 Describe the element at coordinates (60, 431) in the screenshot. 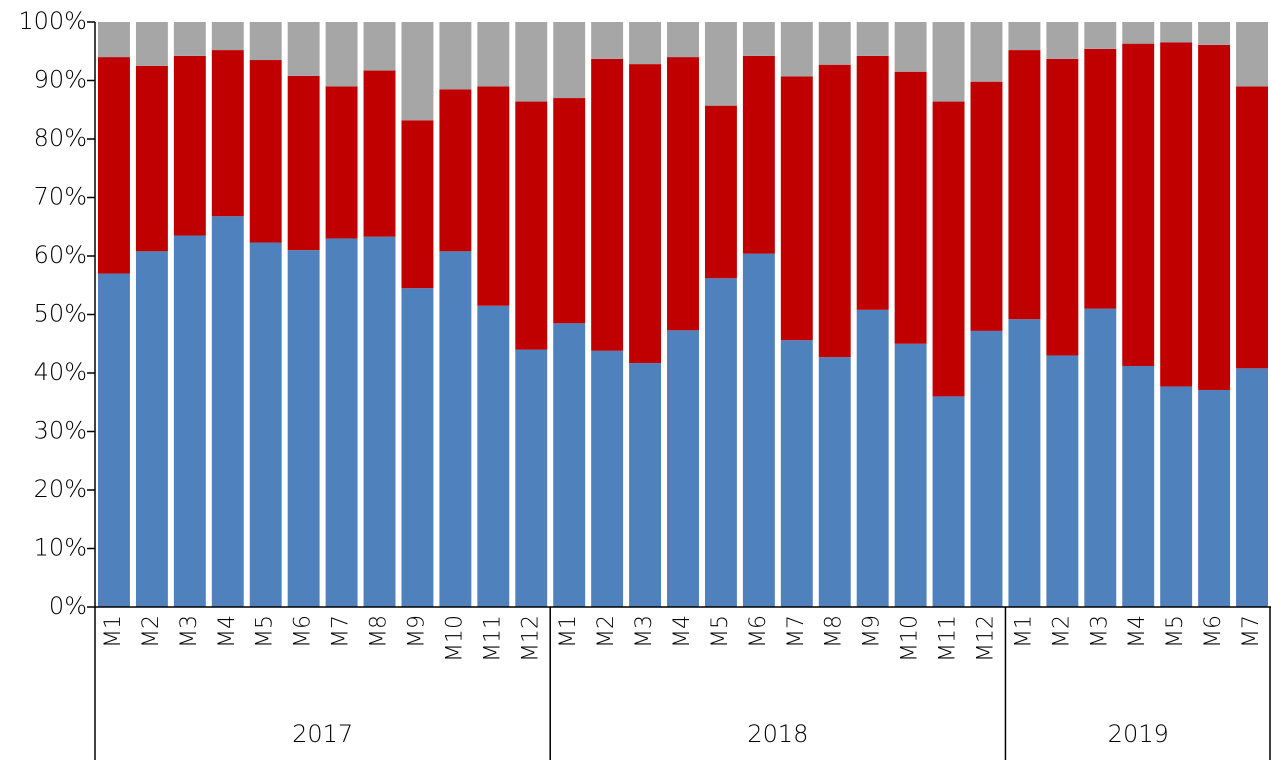

I see `y-tick-label: 30%` at that location.